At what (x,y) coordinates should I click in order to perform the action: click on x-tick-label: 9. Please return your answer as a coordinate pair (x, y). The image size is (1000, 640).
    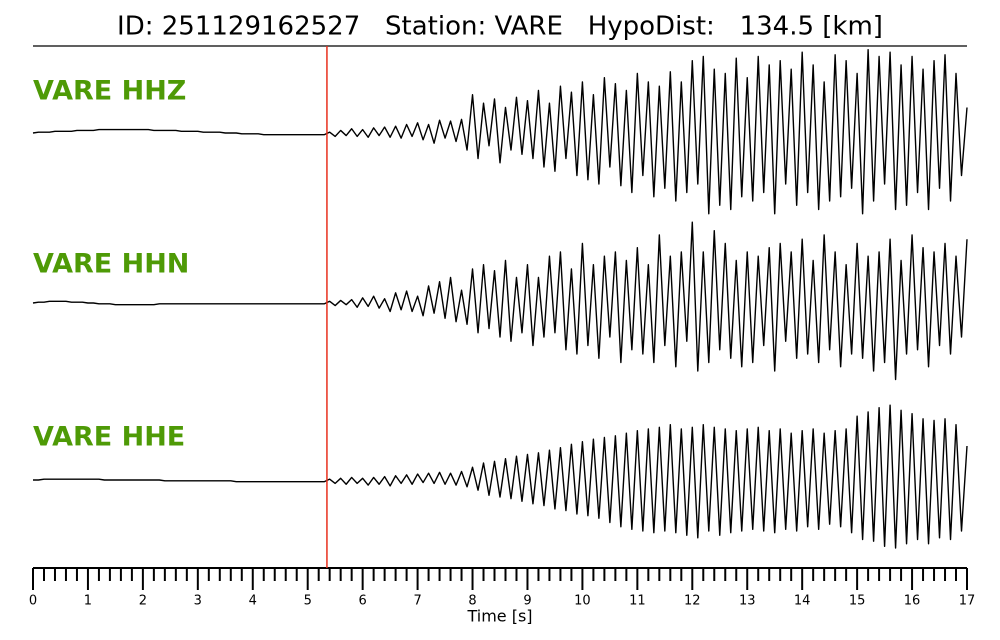
    Looking at the image, I should click on (527, 601).